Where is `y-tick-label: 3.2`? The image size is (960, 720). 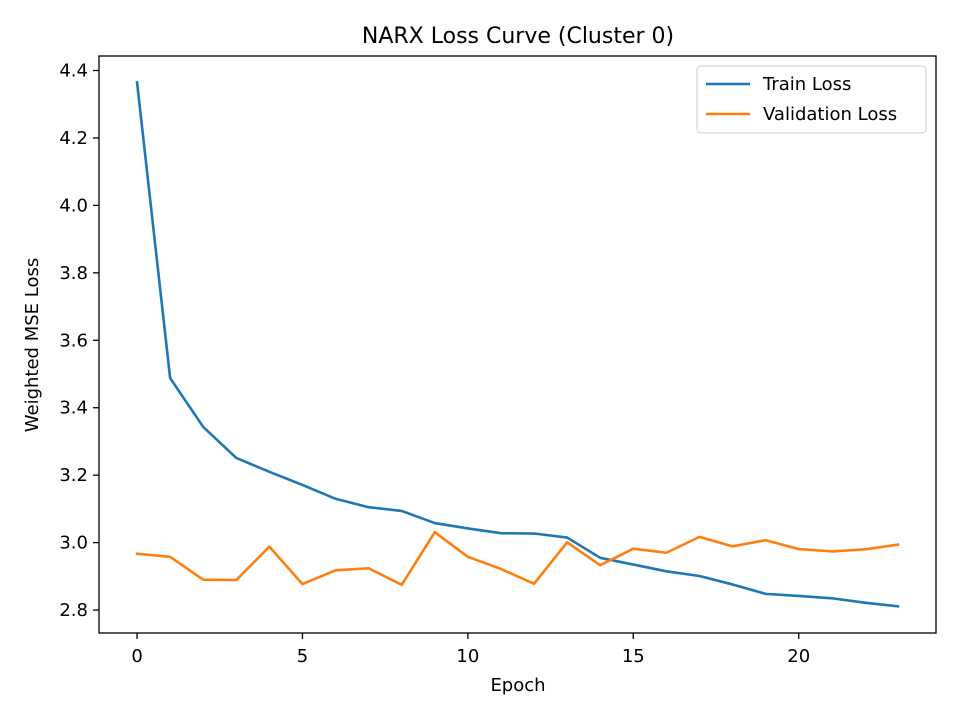 y-tick-label: 3.2 is located at coordinates (73, 475).